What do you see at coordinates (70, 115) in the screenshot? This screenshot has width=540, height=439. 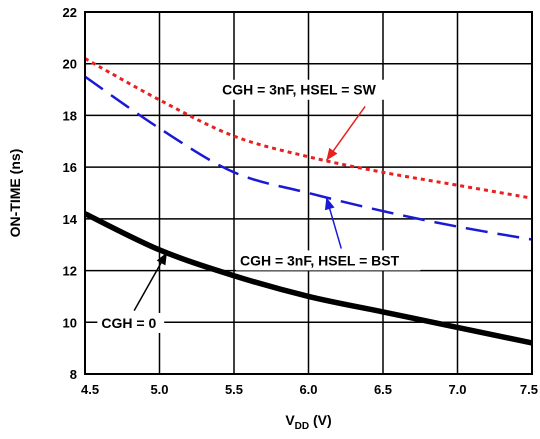 I see `y-tick-label: 18` at bounding box center [70, 115].